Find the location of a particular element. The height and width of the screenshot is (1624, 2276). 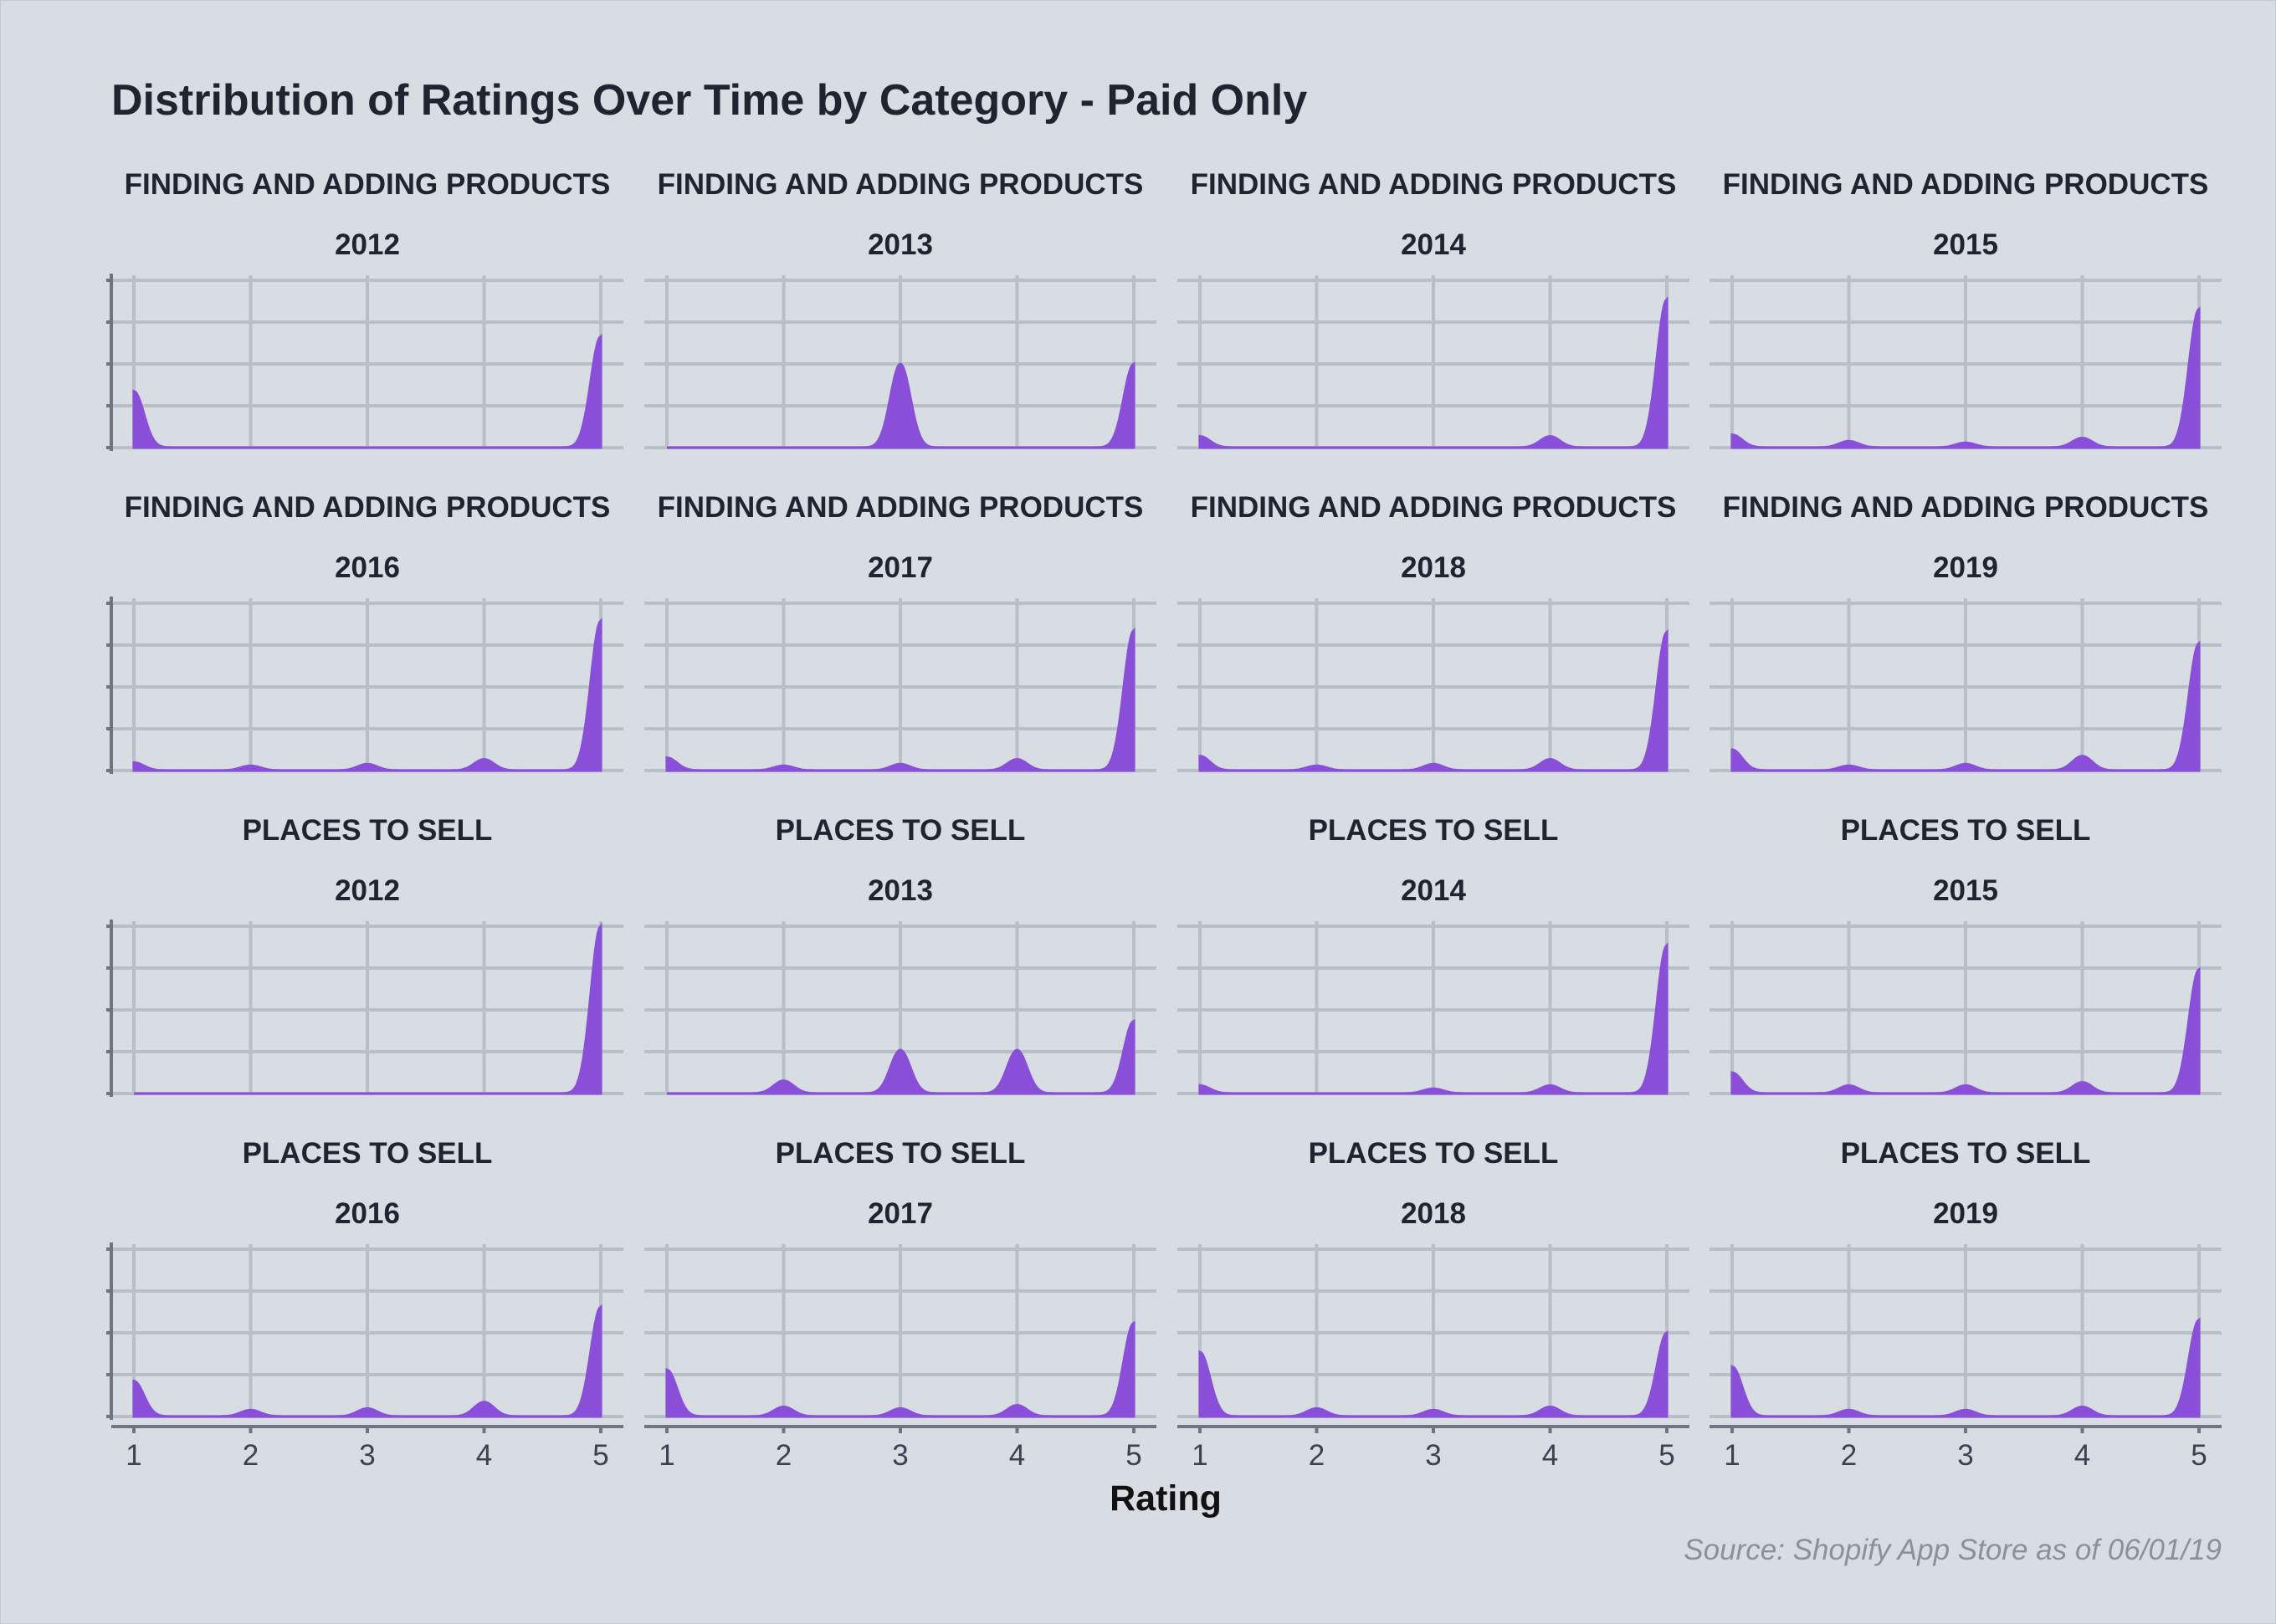

facet-panel: PLACES TO SELL 2016 1 2 3 4 5 is located at coordinates (364, 1304).